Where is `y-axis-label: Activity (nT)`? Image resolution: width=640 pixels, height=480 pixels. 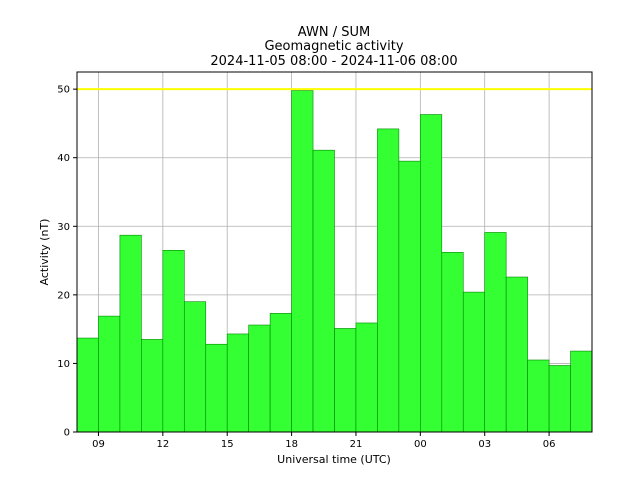 y-axis-label: Activity (nT) is located at coordinates (44, 252).